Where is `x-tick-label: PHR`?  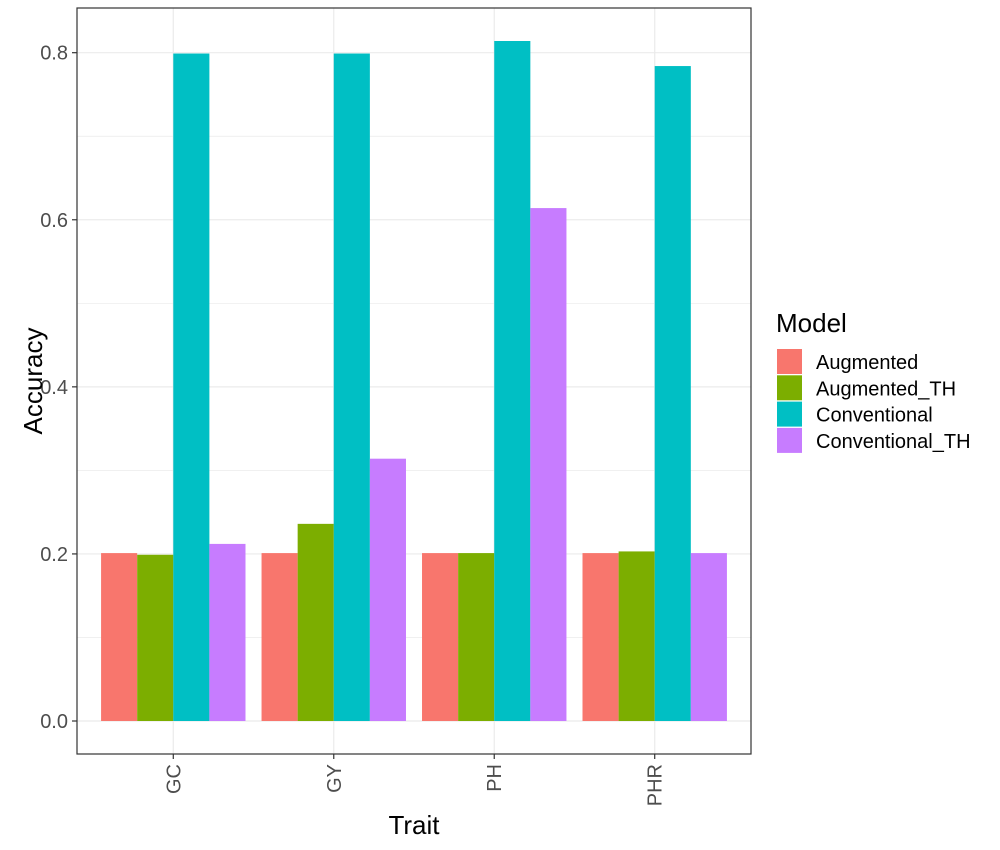
x-tick-label: PHR is located at coordinates (656, 785).